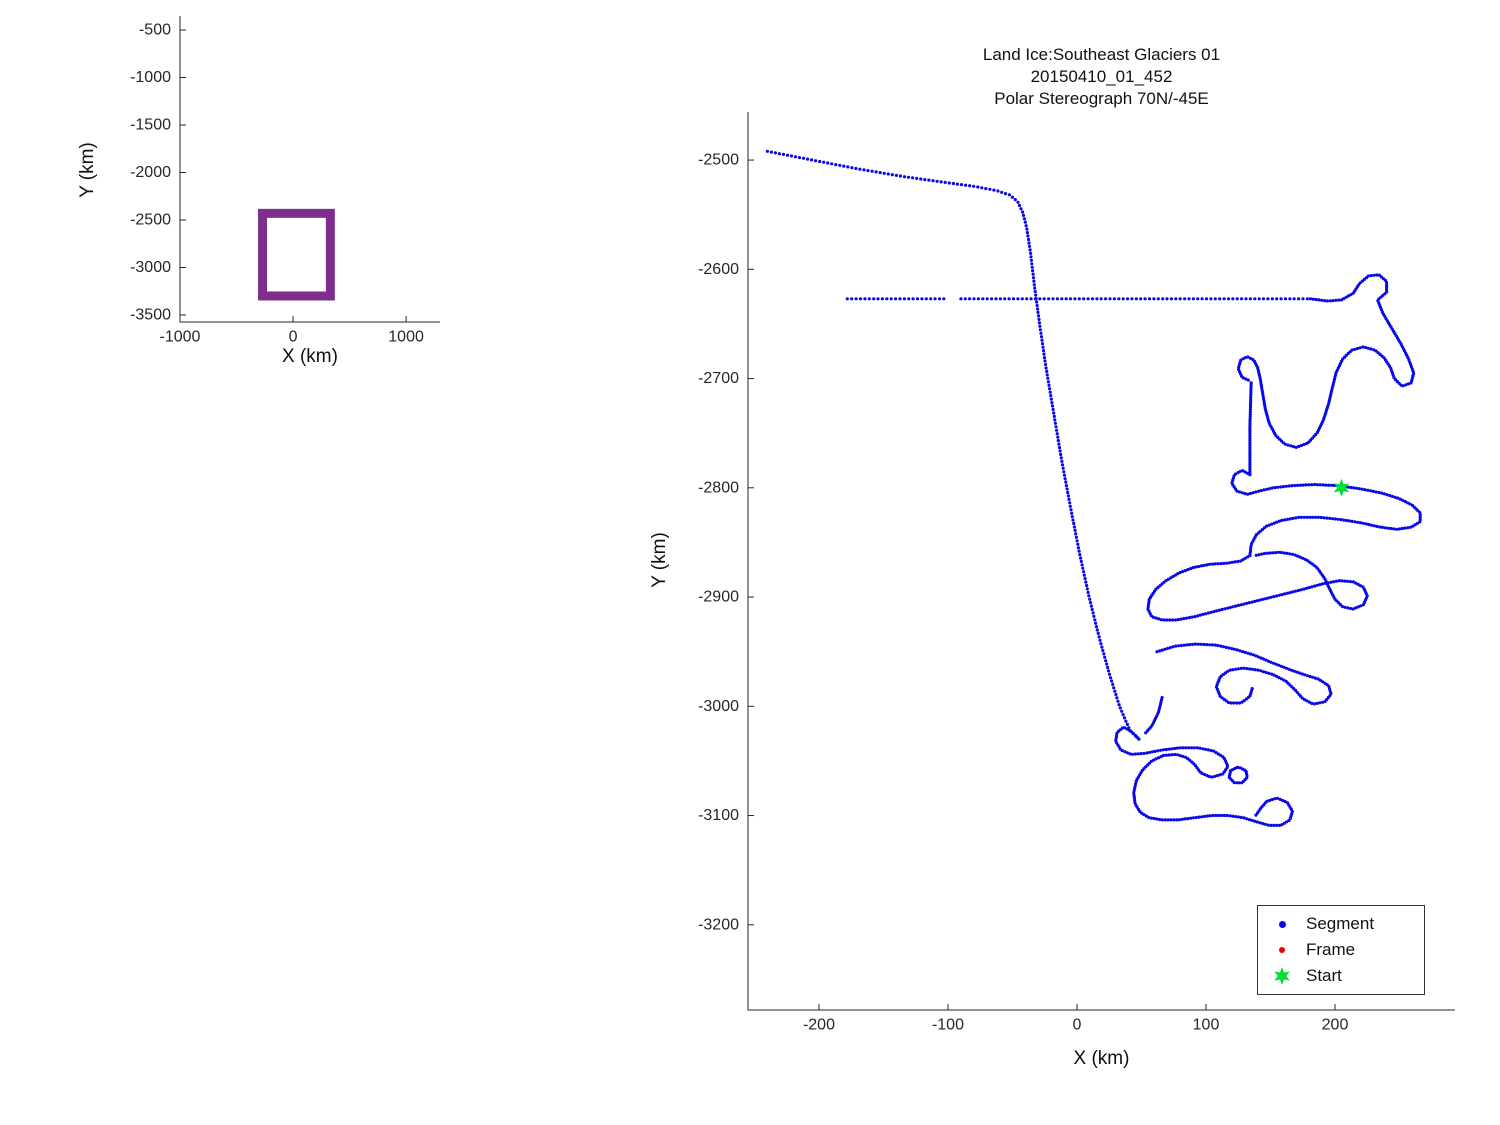  I want to click on legend-entry-frame: Frame, so click(1341, 950).